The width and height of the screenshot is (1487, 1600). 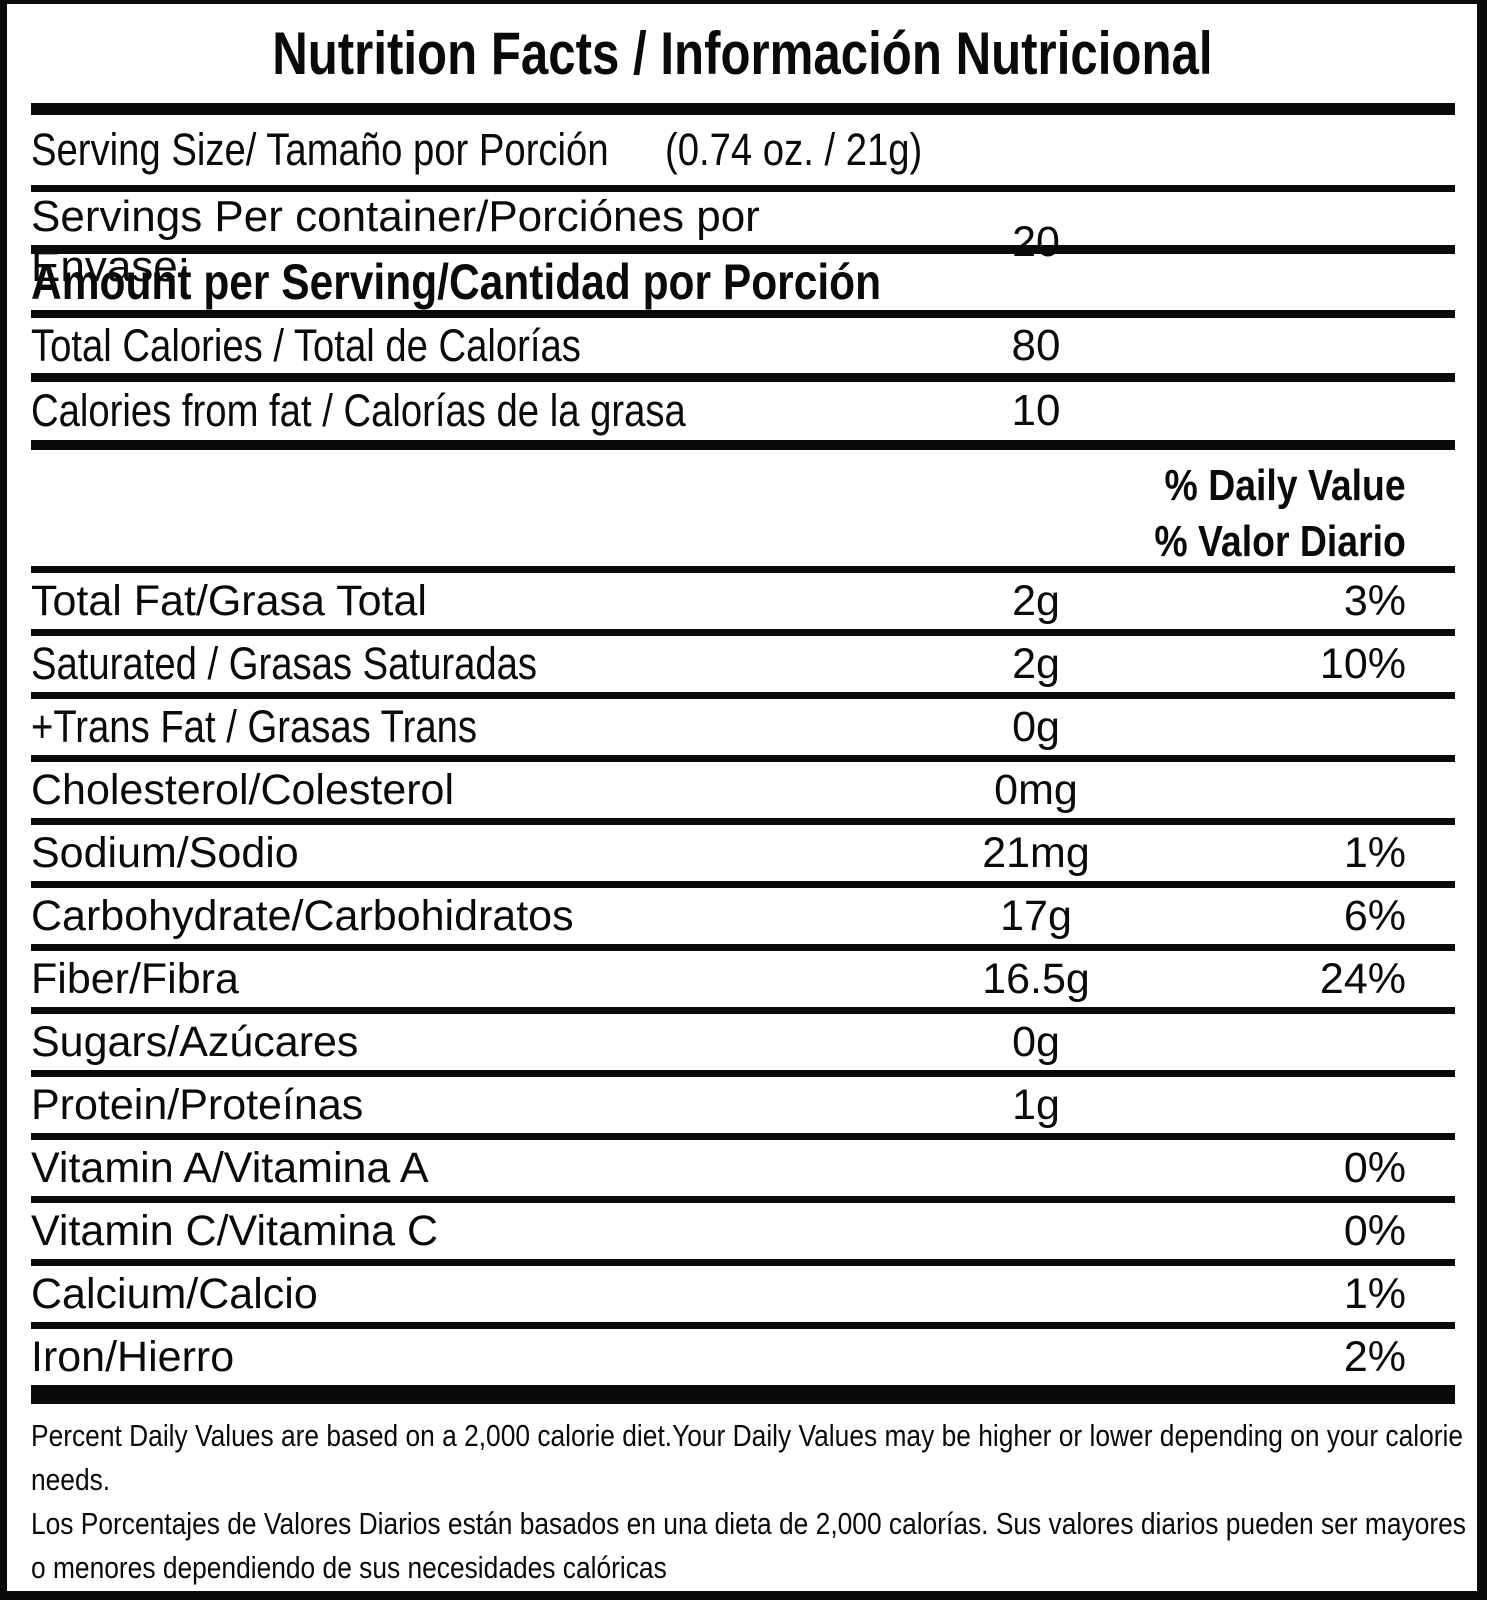 What do you see at coordinates (743, 1234) in the screenshot?
I see `nutrient-row-vitamin-c: Vitamin C/Vitamina C 0%` at bounding box center [743, 1234].